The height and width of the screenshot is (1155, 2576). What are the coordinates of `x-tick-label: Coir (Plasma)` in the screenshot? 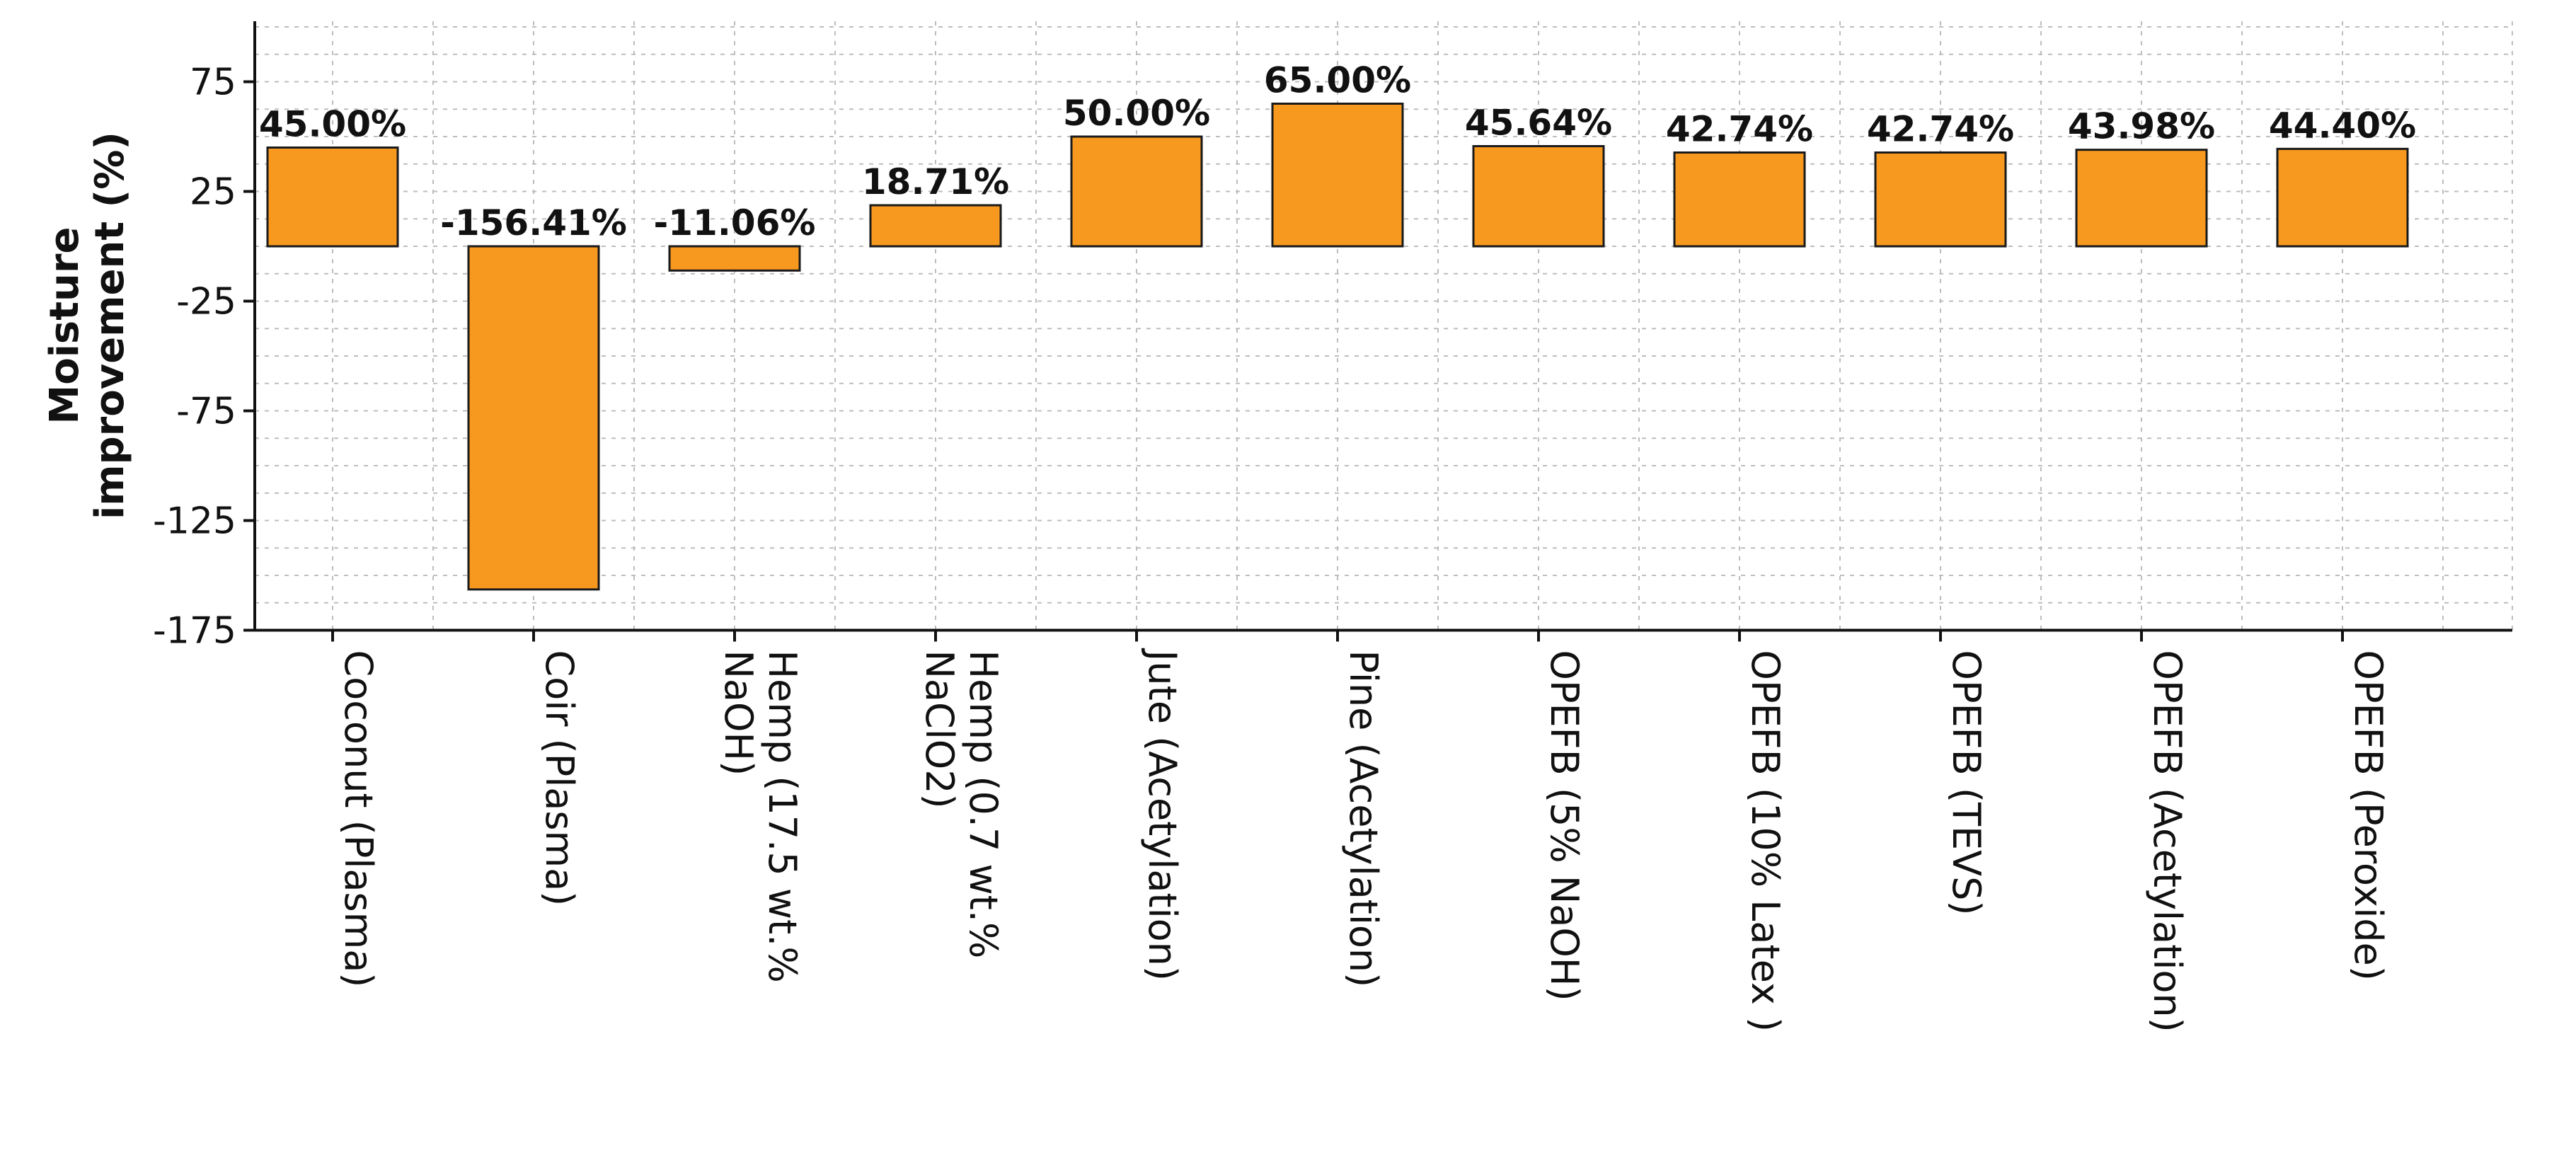 It's located at (559, 779).